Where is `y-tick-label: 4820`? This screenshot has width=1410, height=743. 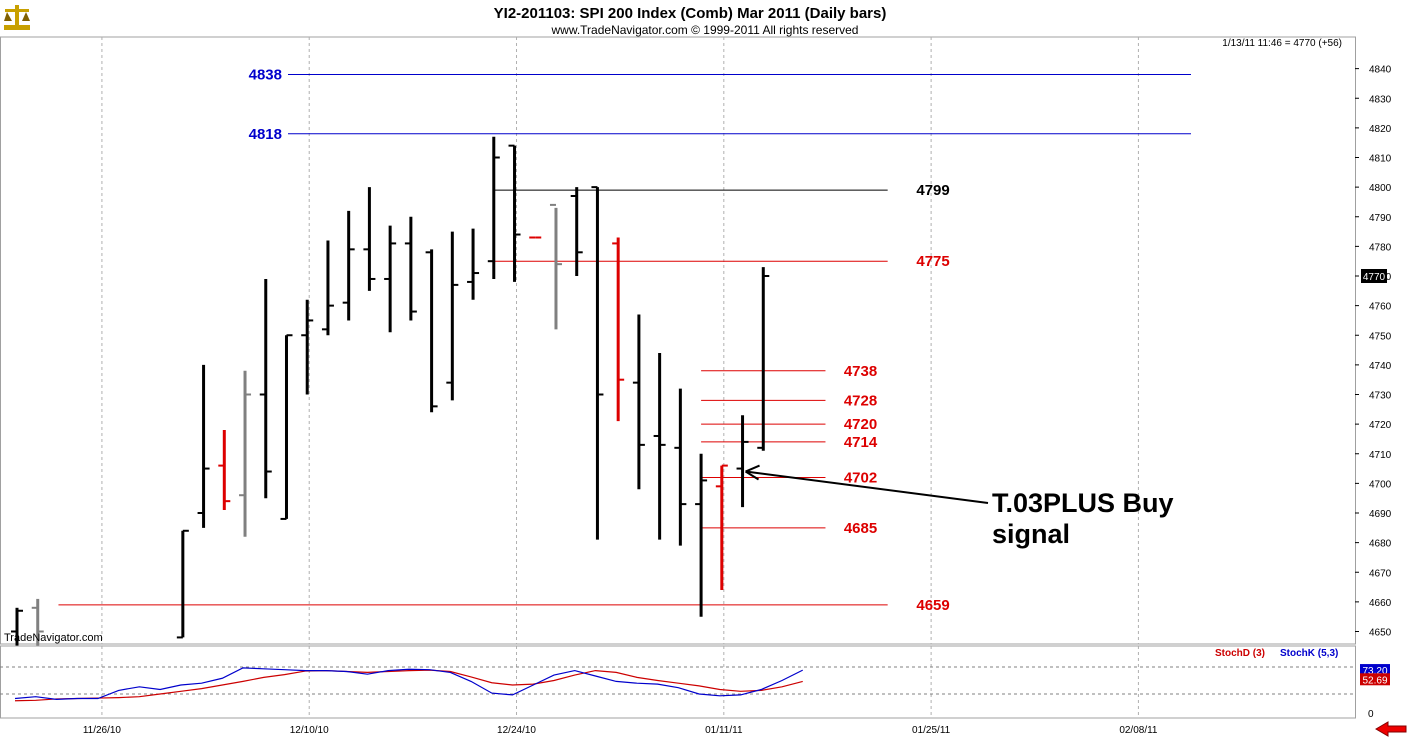 y-tick-label: 4820 is located at coordinates (1380, 129).